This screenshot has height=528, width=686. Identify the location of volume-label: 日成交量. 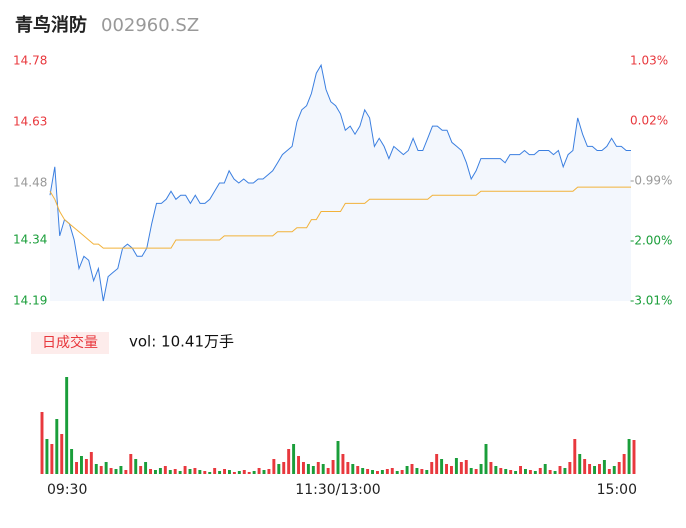
(70, 342).